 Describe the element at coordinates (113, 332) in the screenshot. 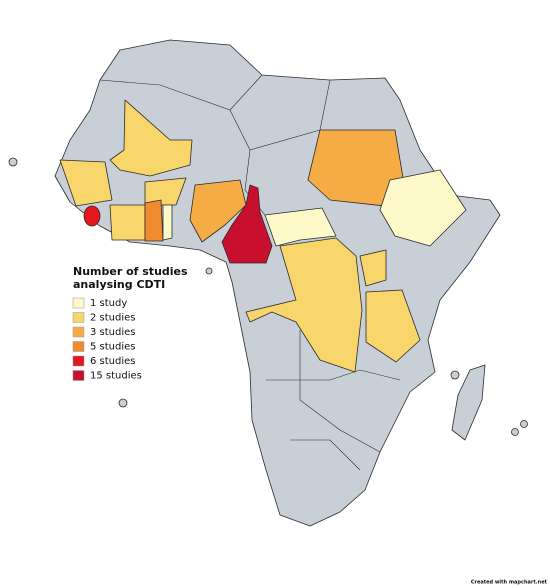

I see `legend-label: 3 studies` at that location.